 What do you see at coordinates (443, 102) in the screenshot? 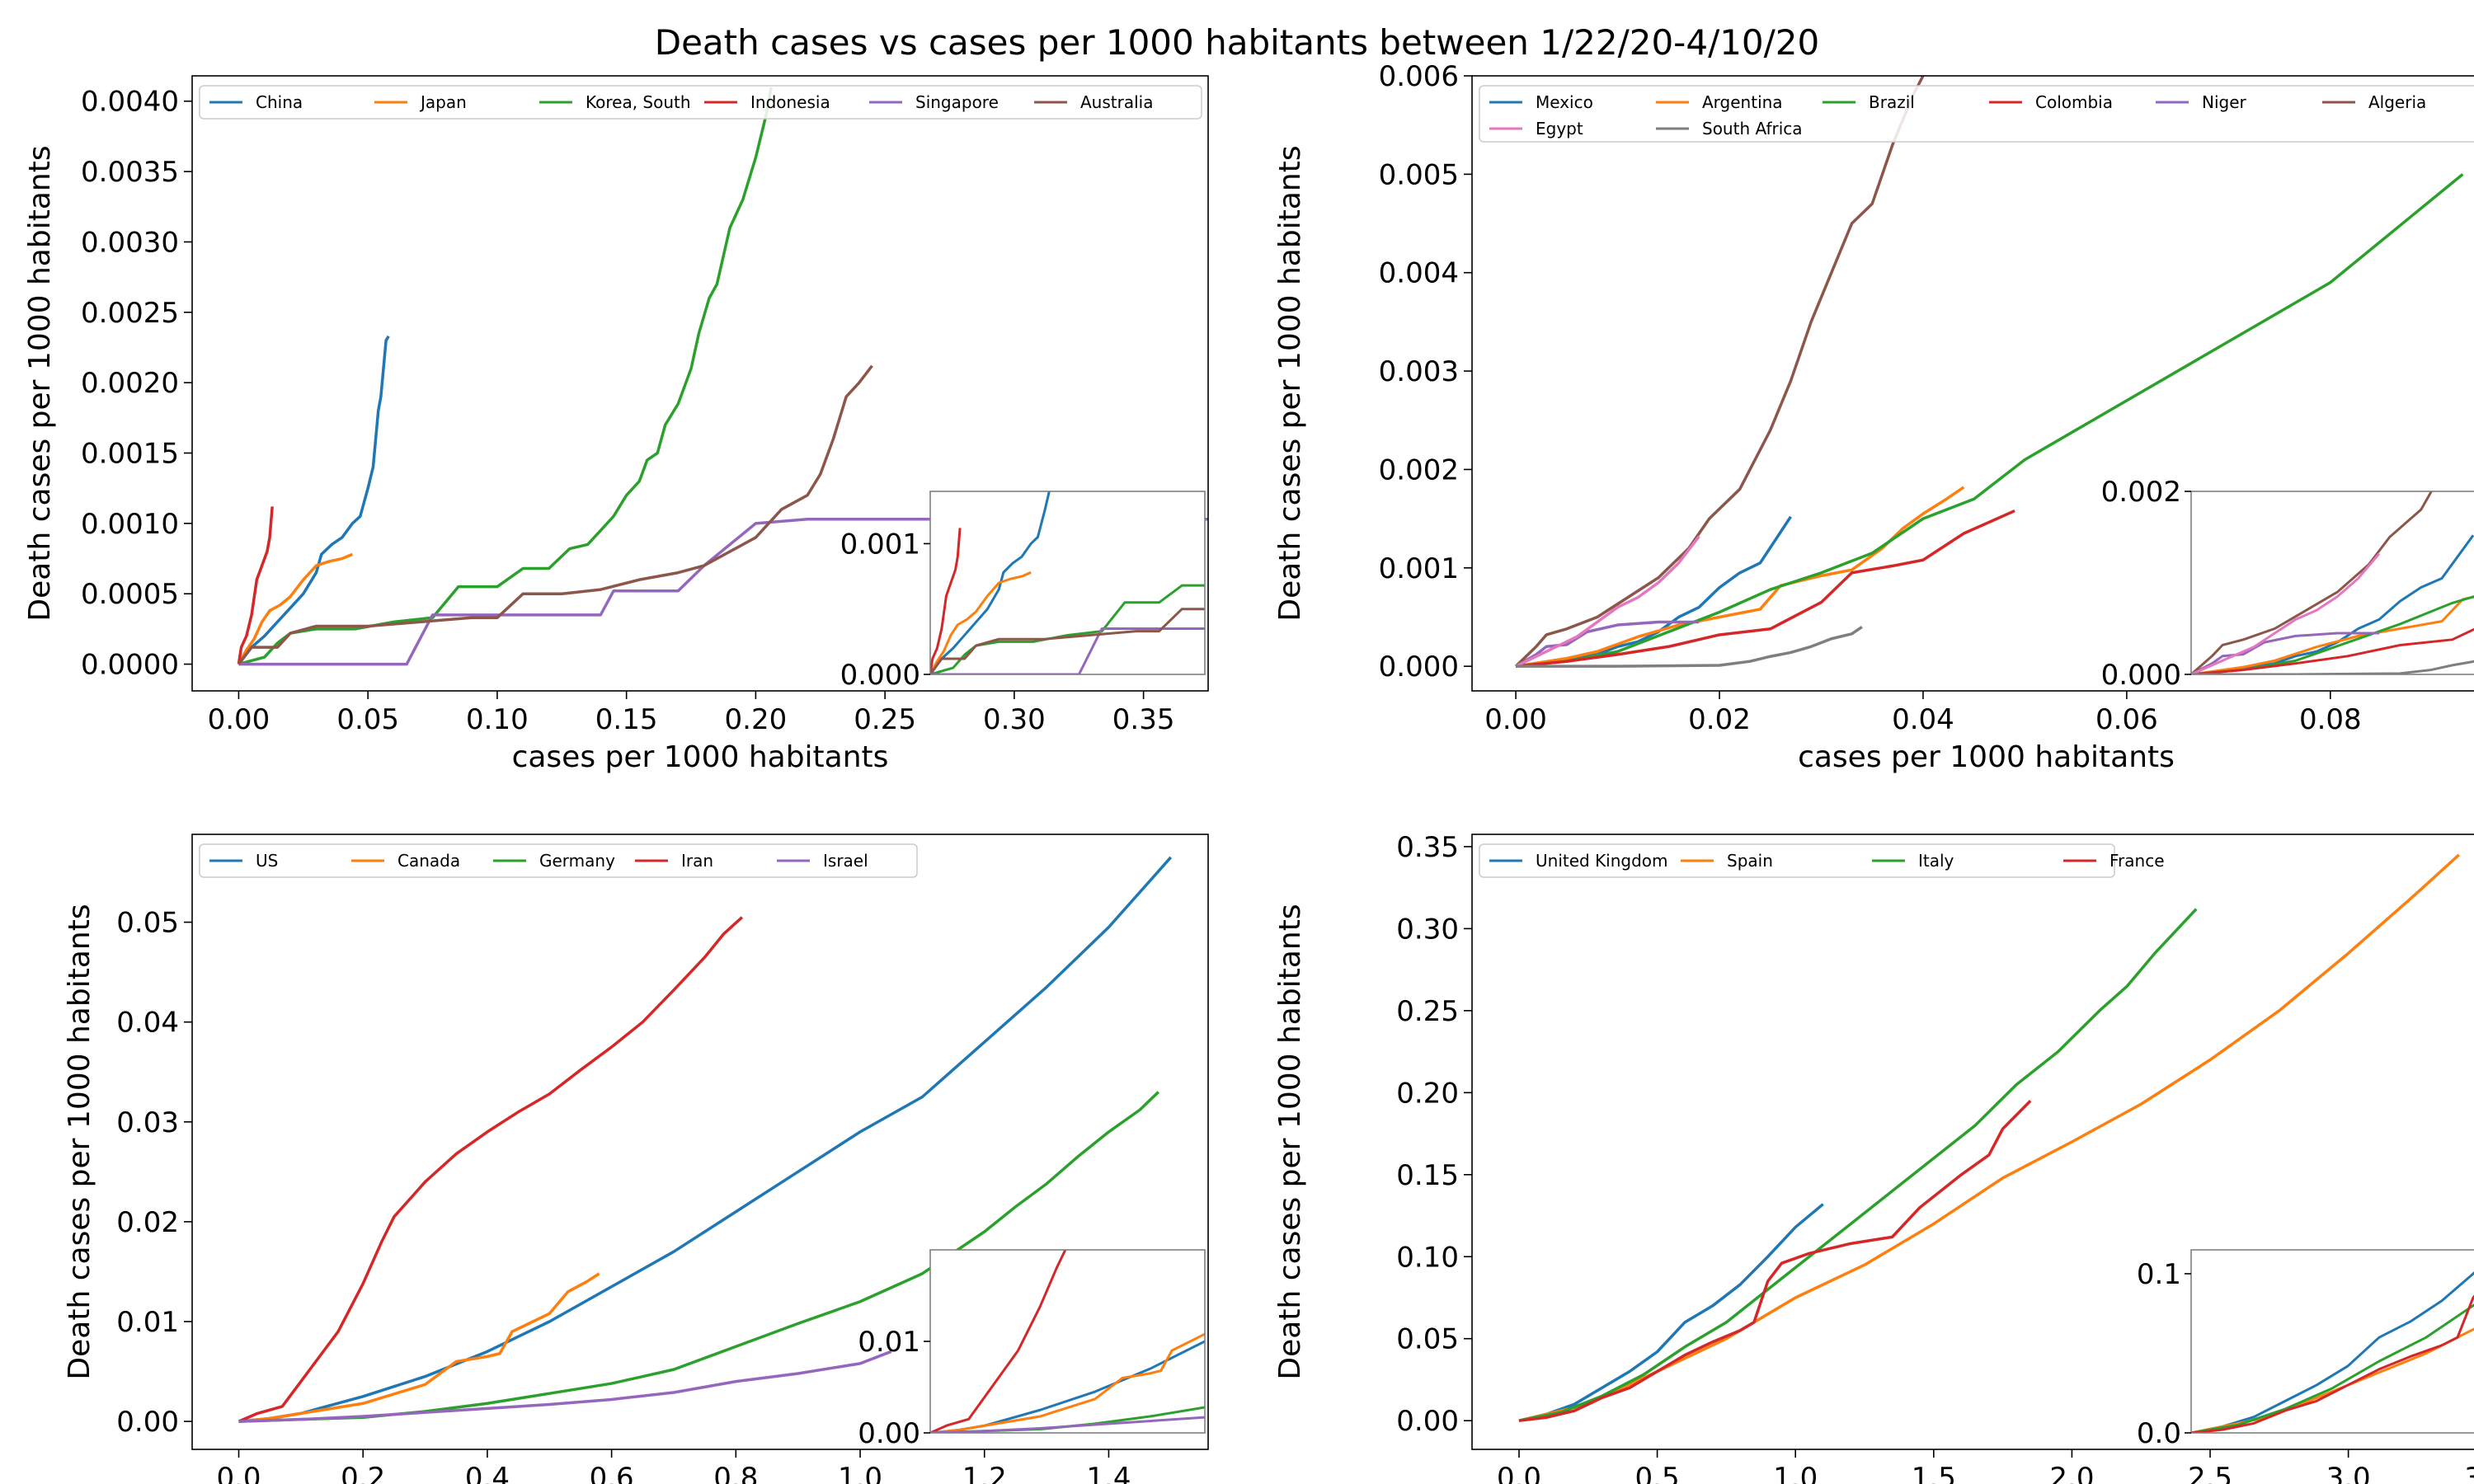
I see `legend-label-japan: Japan` at bounding box center [443, 102].